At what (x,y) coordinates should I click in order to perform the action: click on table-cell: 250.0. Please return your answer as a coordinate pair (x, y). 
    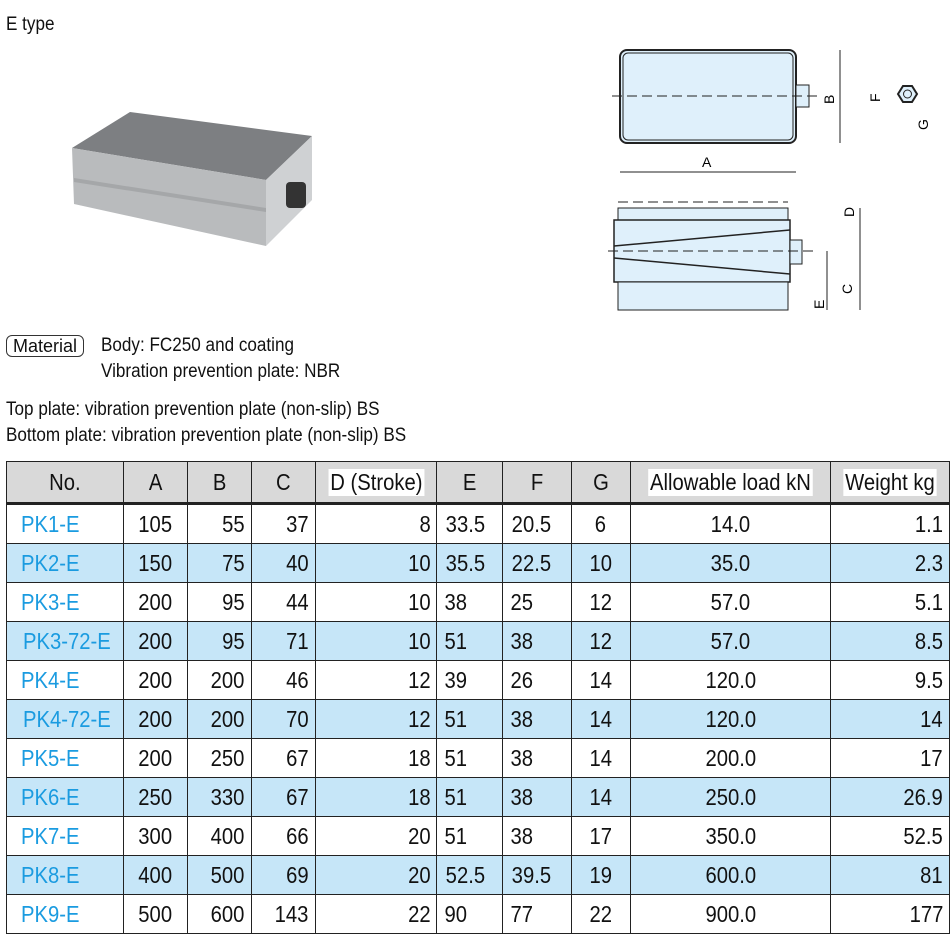
    Looking at the image, I should click on (731, 797).